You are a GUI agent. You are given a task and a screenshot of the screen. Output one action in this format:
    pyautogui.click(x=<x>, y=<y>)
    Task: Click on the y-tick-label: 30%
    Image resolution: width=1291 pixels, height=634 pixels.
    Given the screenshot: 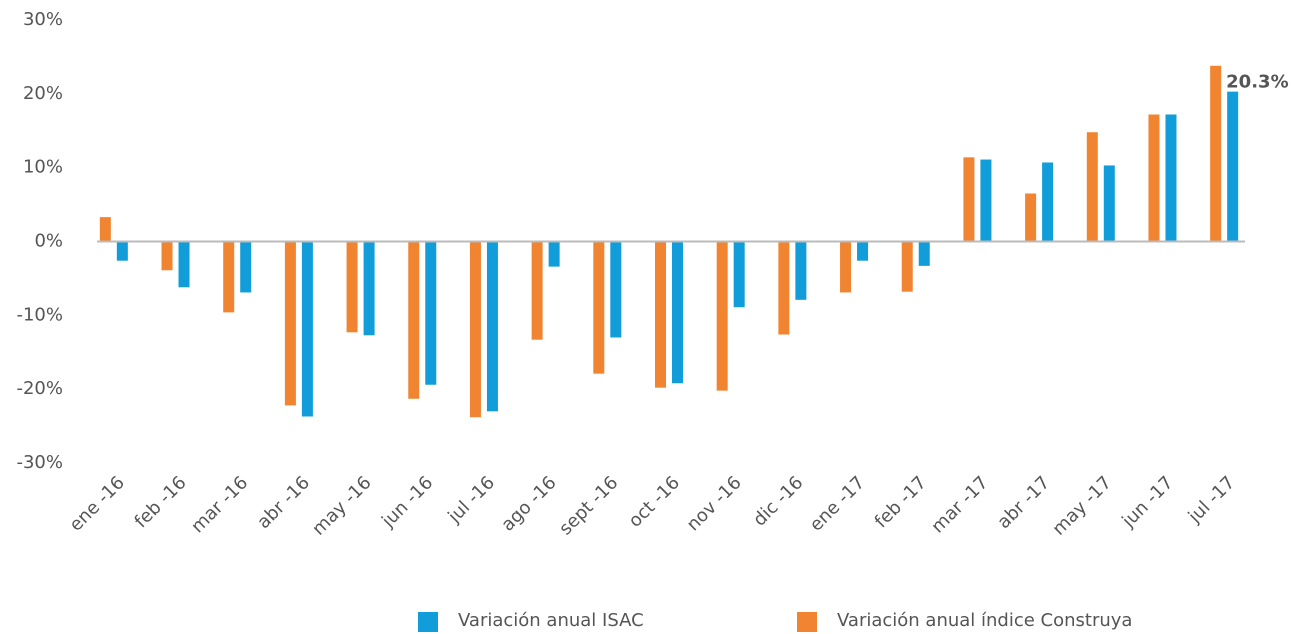 What is the action you would take?
    pyautogui.click(x=43, y=19)
    